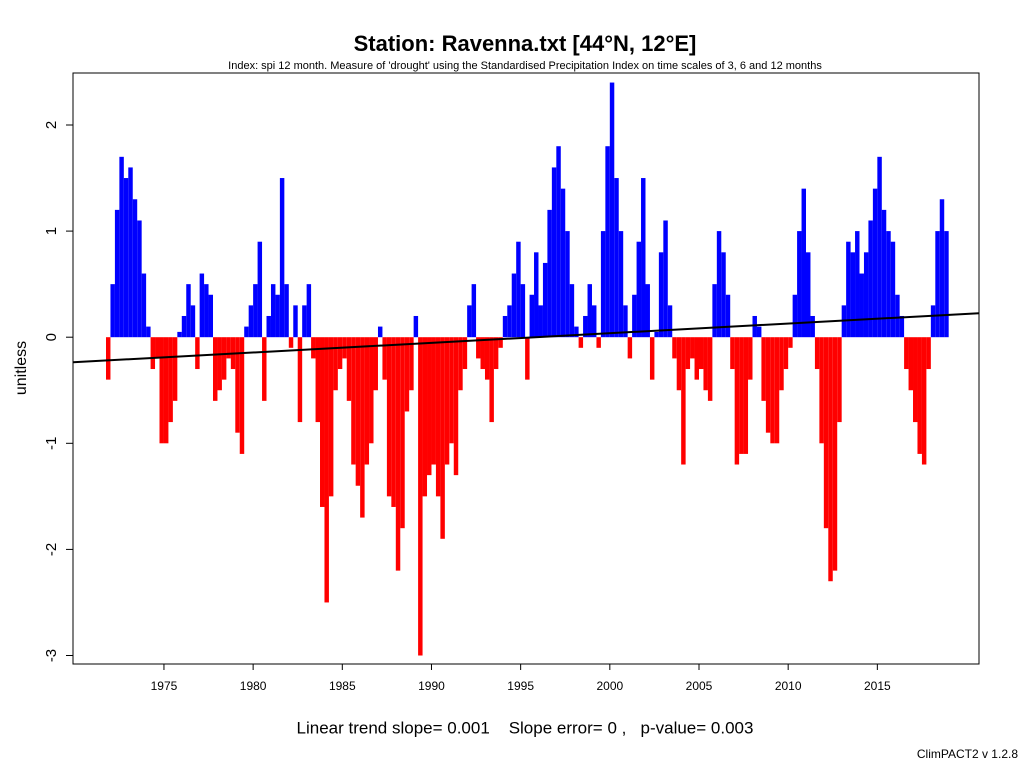 Image resolution: width=1024 pixels, height=768 pixels. Describe the element at coordinates (51, 337) in the screenshot. I see `y-tick-label: 0` at that location.